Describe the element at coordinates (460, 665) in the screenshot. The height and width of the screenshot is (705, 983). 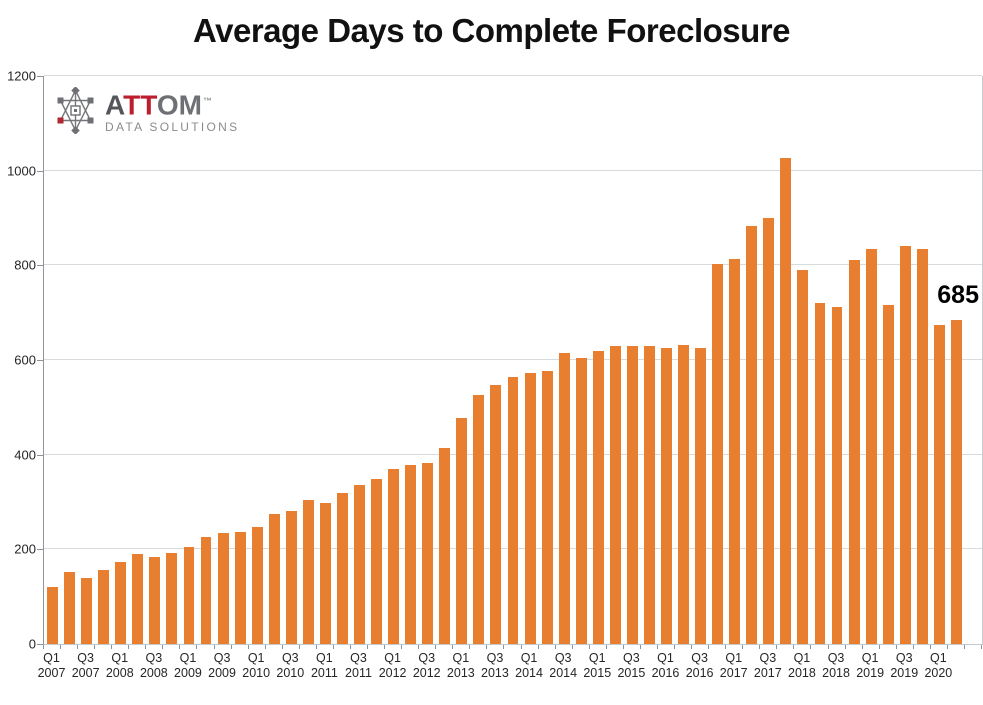
I see `x-axis-label-q1-2013: Q1 2013` at that location.